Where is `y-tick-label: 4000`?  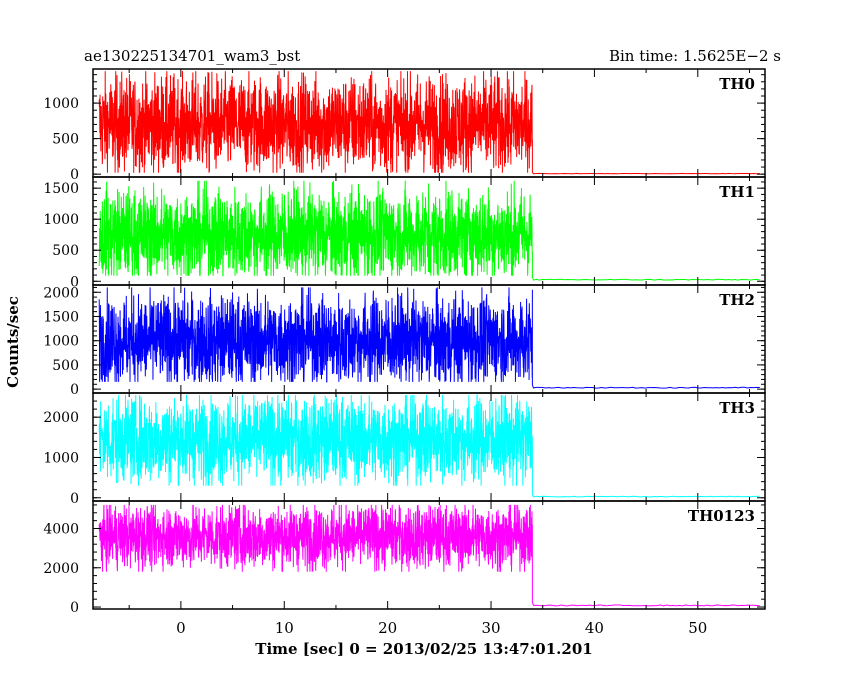 y-tick-label: 4000 is located at coordinates (61, 529).